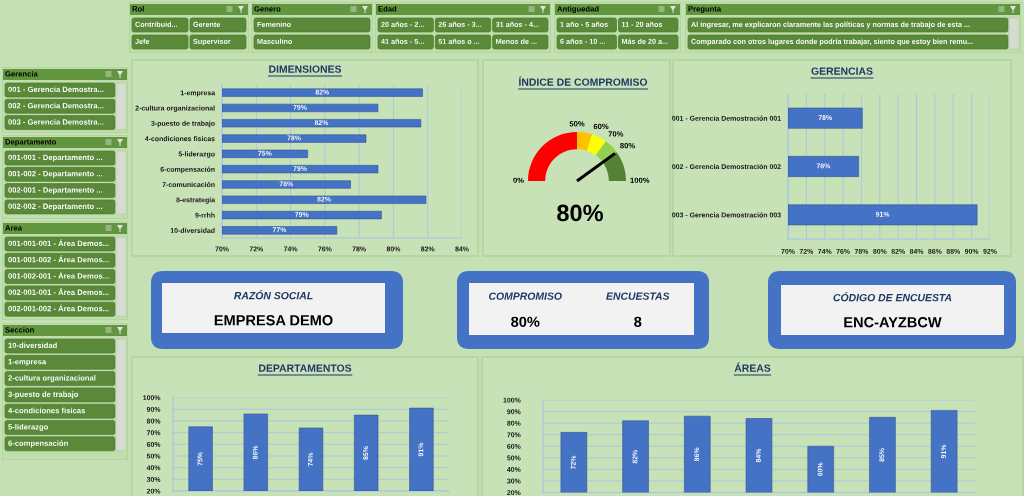  I want to click on chart-title: DEPARTAMENTOS, so click(305, 368).